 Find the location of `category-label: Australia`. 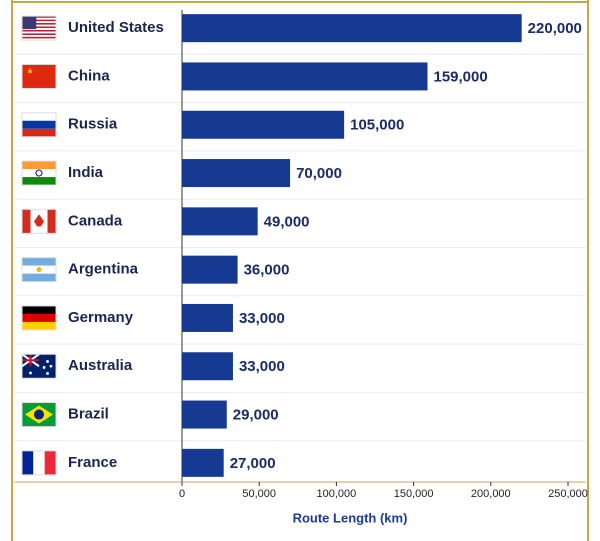

category-label: Australia is located at coordinates (100, 365).